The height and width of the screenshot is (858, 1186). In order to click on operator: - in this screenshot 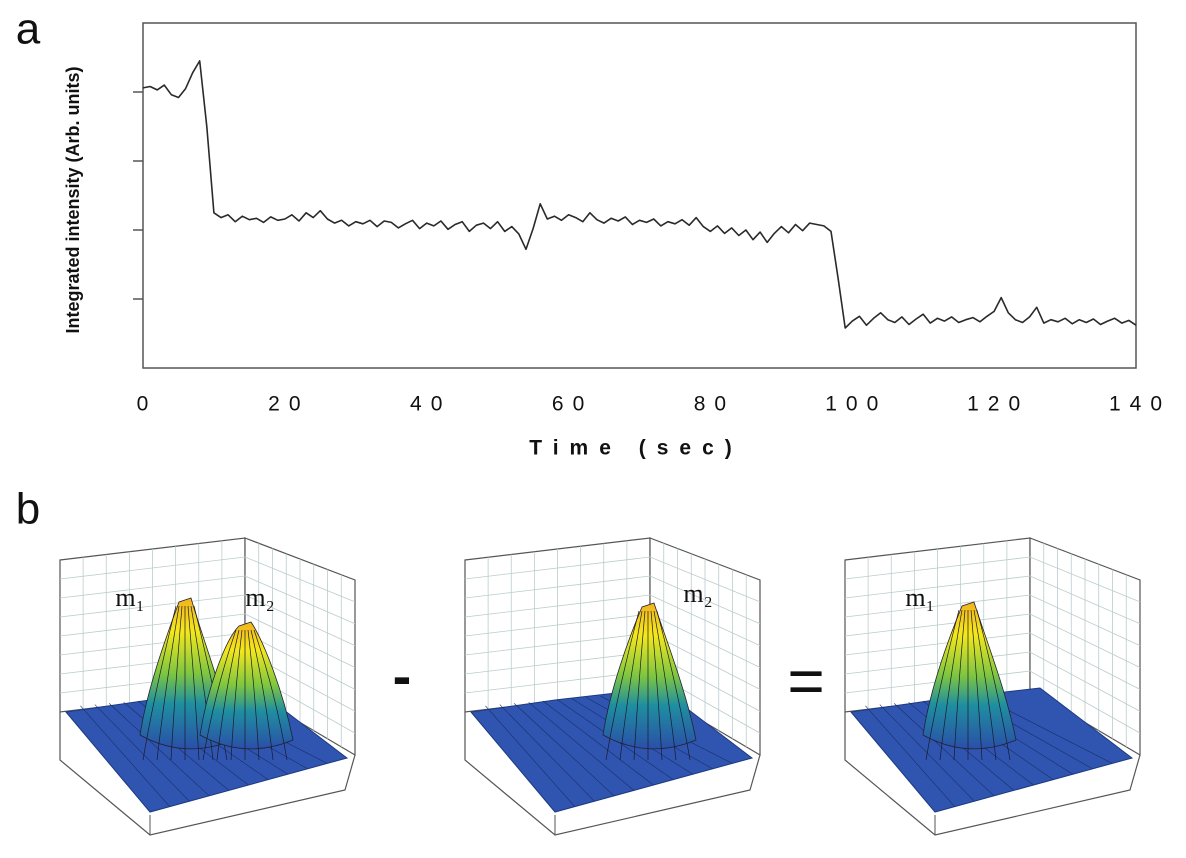, I will do `click(402, 675)`.